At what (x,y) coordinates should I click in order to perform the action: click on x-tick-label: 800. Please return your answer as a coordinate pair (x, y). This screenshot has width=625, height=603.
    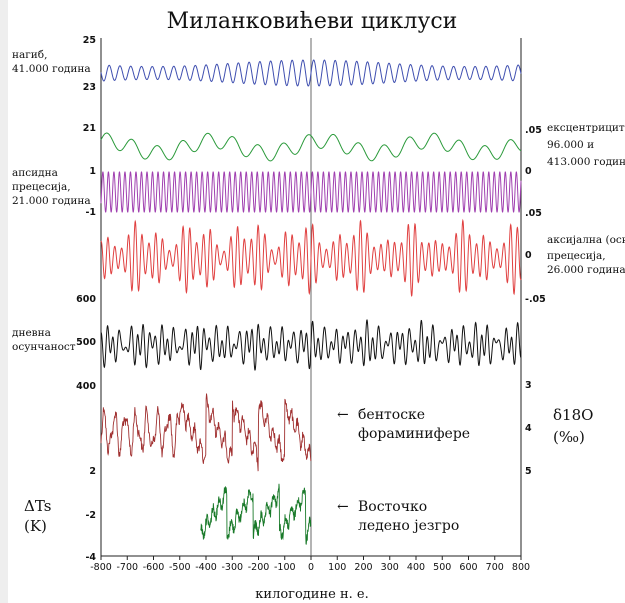
    Looking at the image, I should click on (521, 567).